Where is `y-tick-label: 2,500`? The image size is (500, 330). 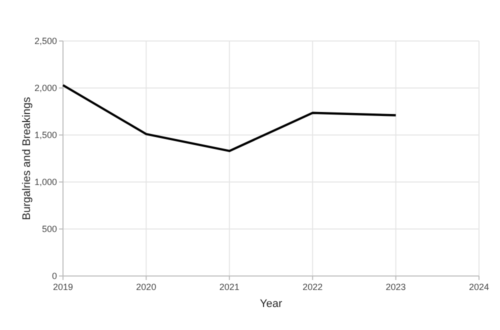
y-tick-label: 2,500 is located at coordinates (45, 41).